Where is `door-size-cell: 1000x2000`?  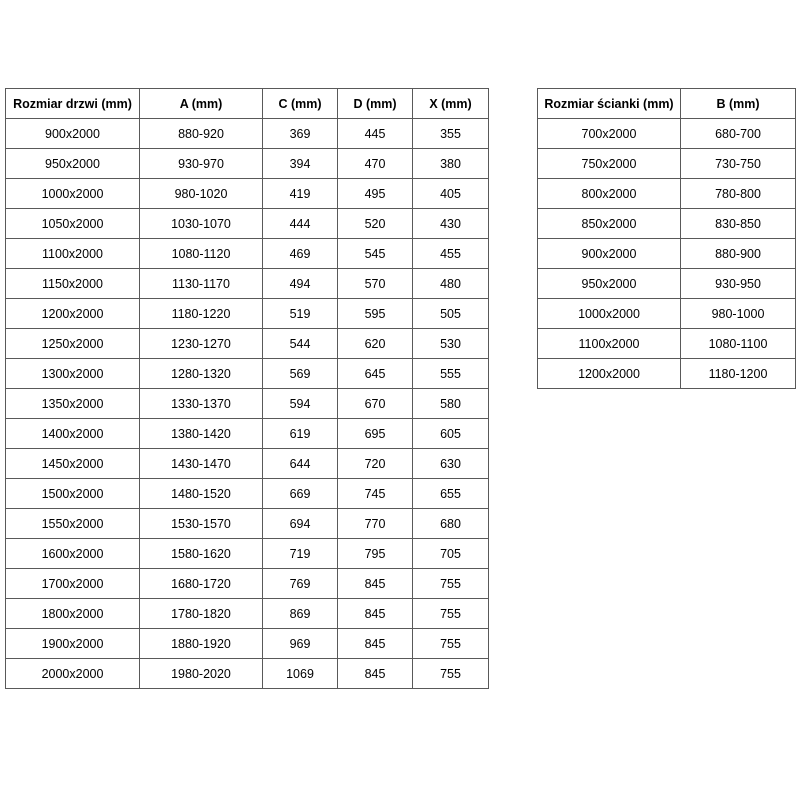 door-size-cell: 1000x2000 is located at coordinates (72, 193).